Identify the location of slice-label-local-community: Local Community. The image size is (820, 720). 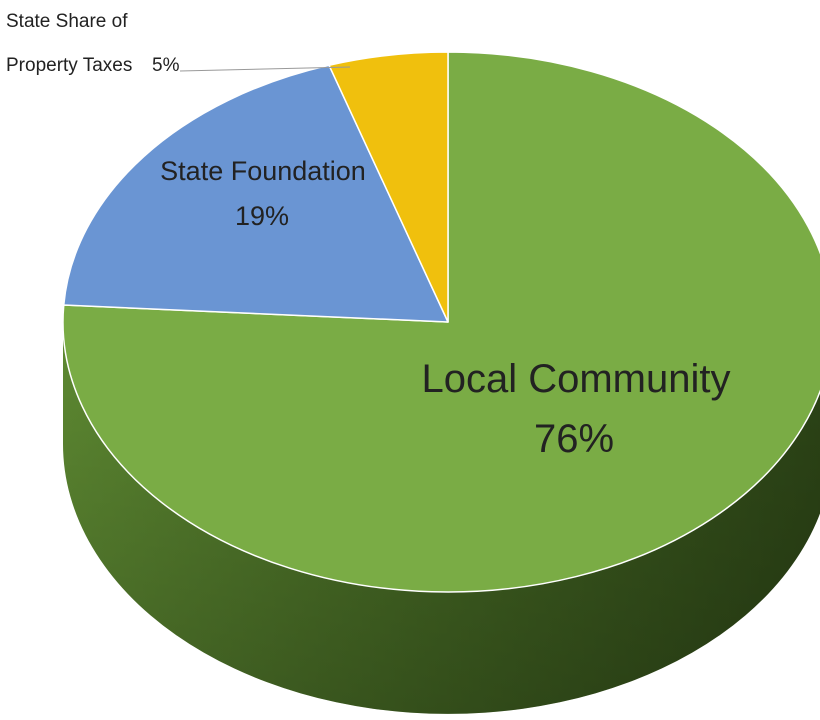
(575, 379).